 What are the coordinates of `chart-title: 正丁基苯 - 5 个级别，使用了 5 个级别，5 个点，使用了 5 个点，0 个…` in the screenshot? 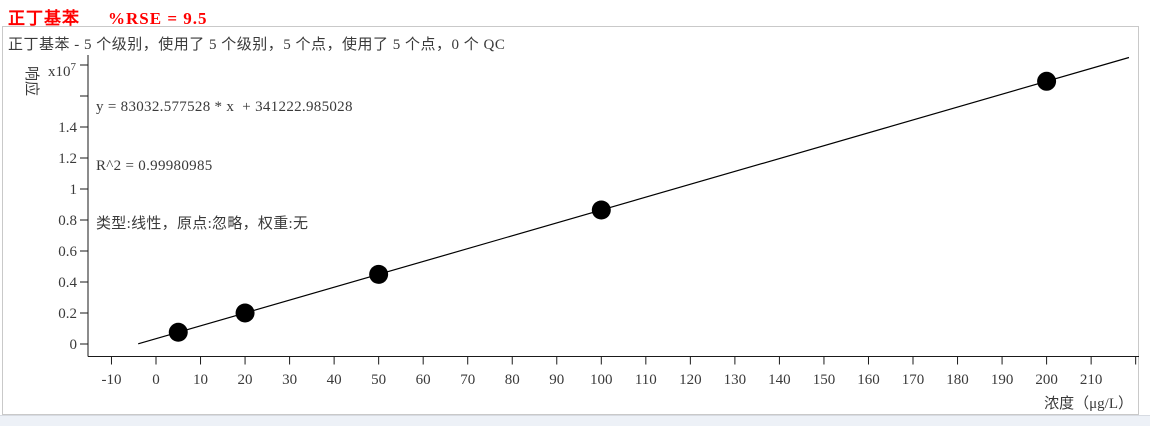 It's located at (257, 45).